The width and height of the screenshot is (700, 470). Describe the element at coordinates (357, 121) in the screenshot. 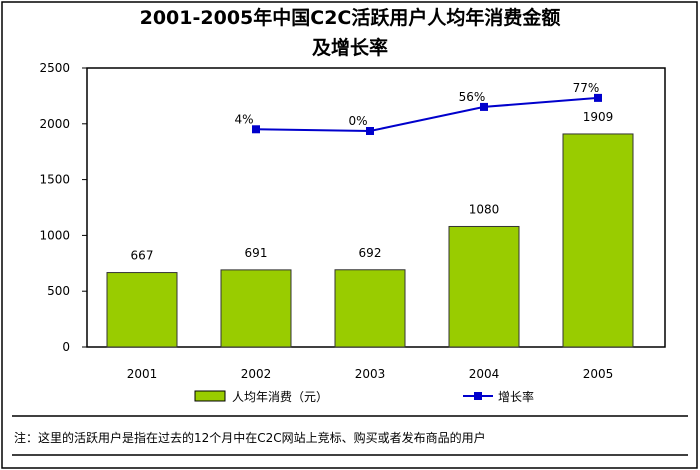

I see `growth-label: 0%` at that location.